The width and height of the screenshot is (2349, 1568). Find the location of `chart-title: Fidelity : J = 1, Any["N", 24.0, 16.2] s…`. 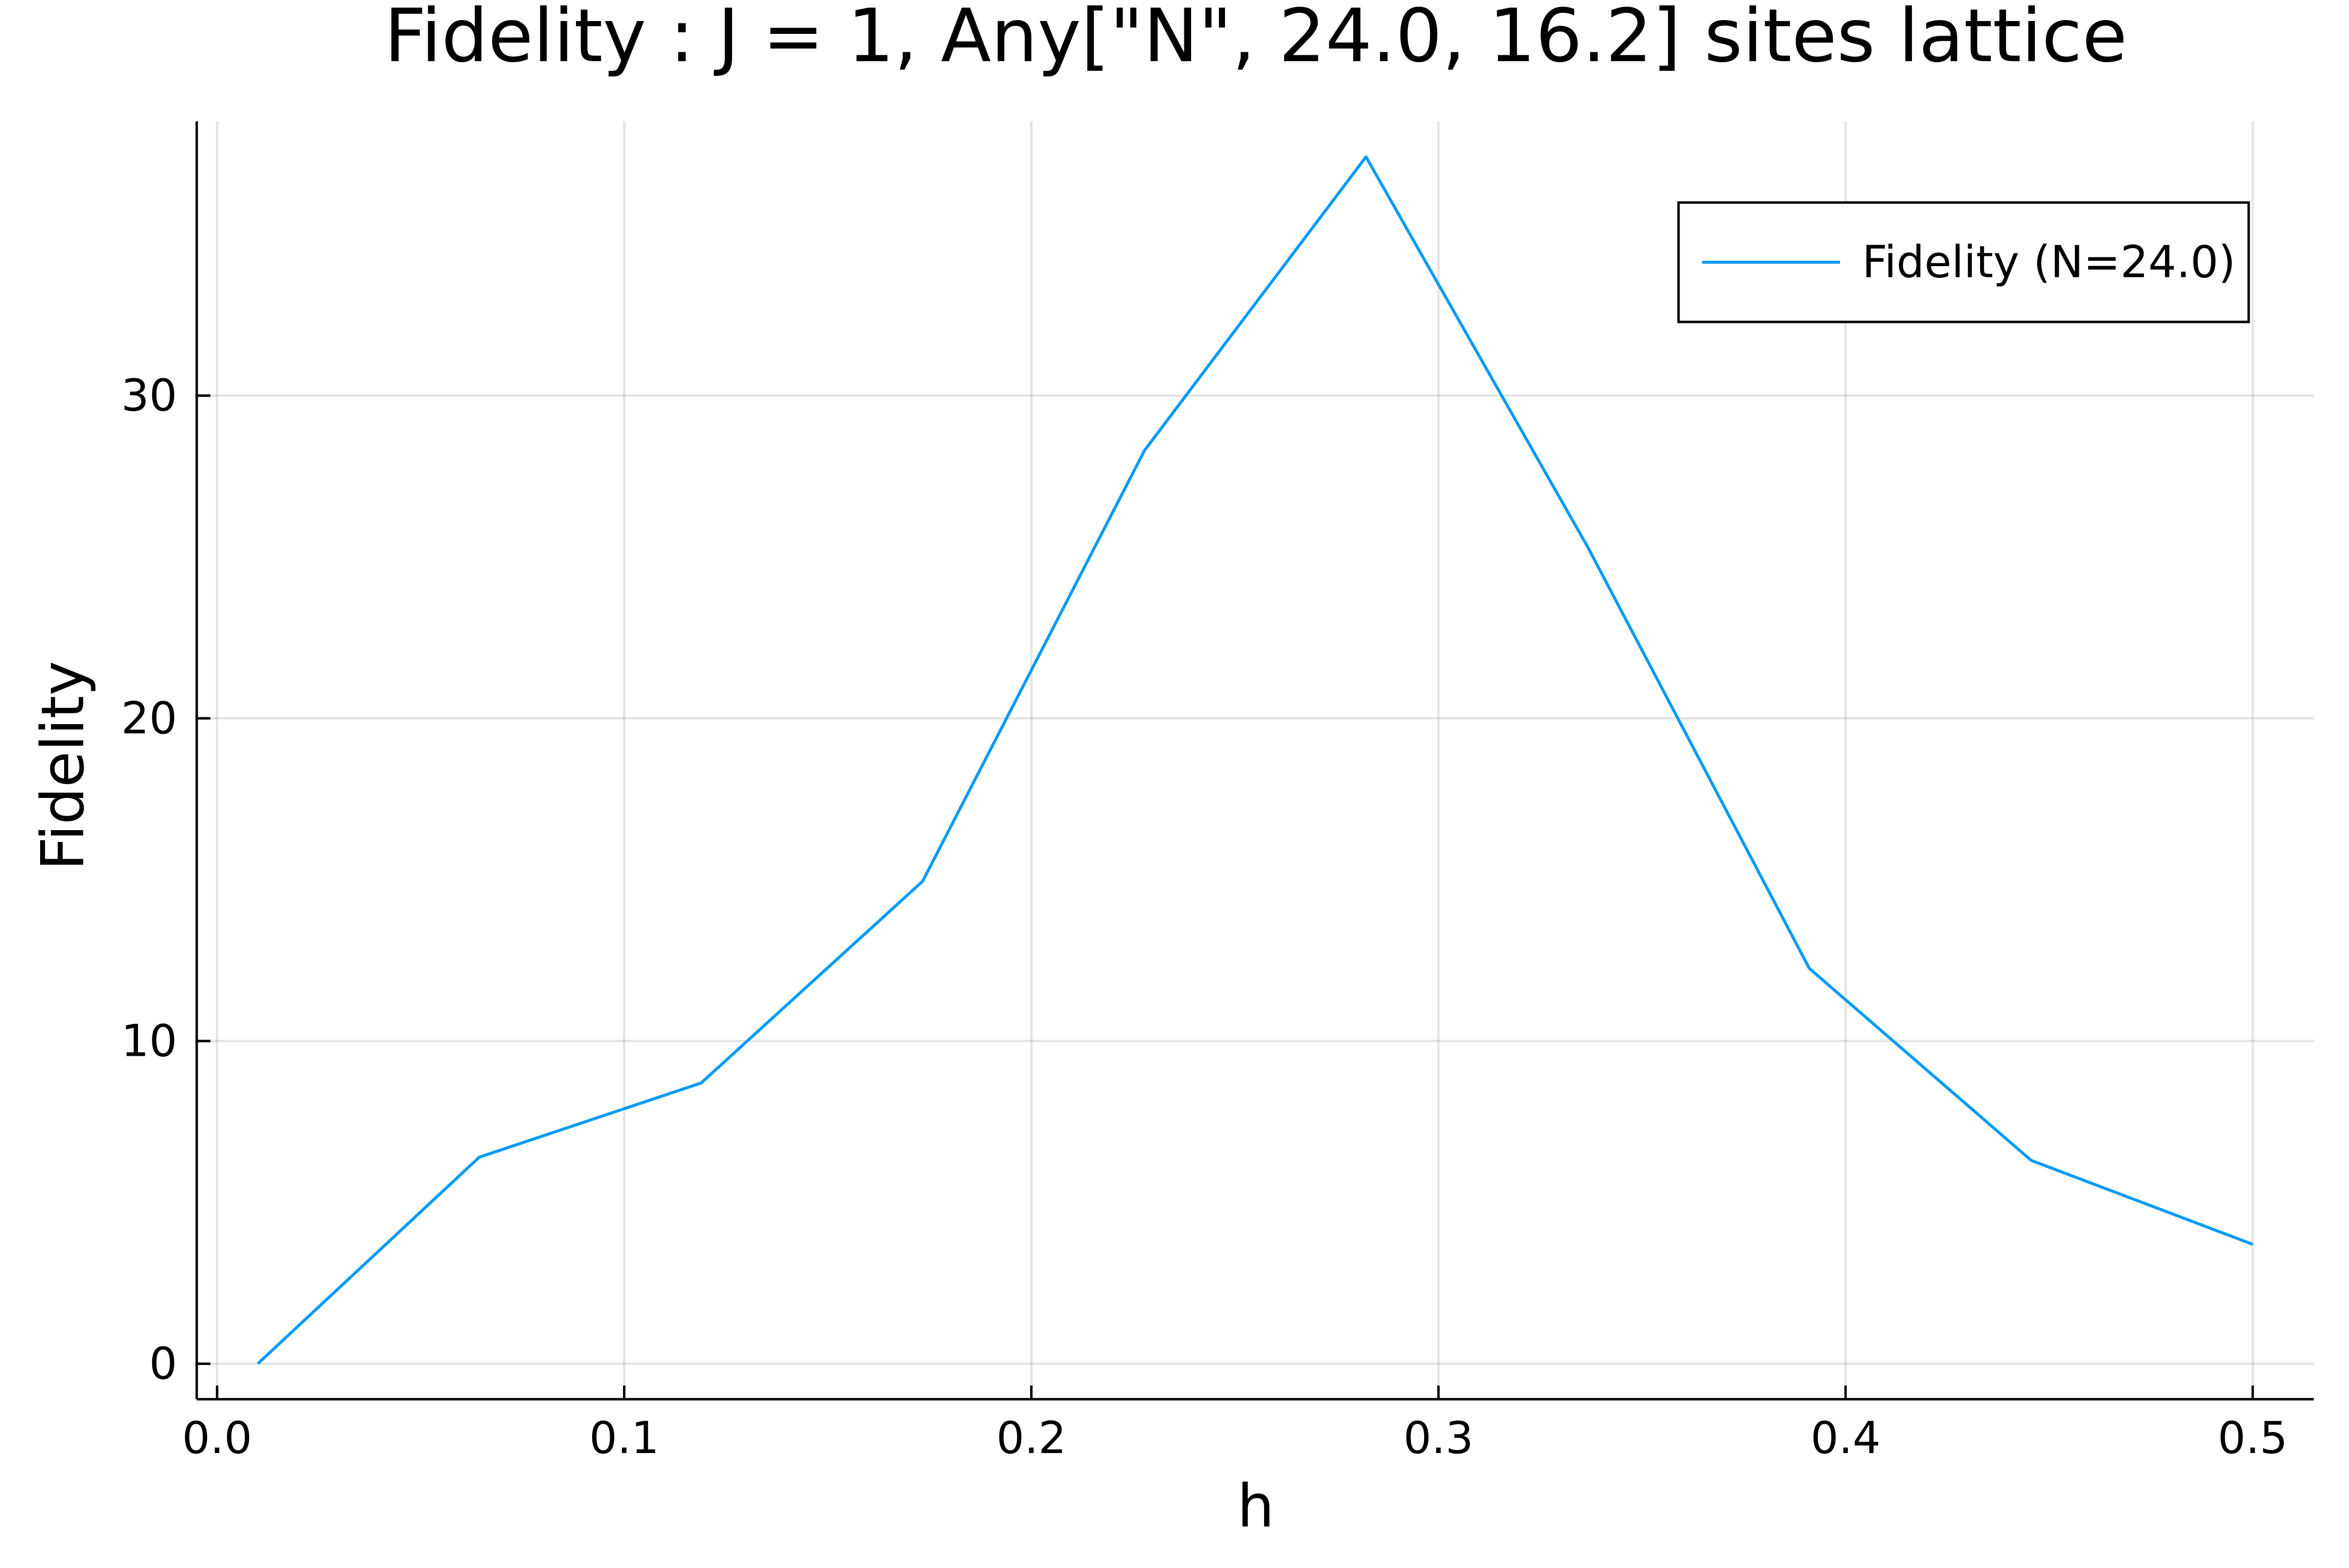

chart-title: Fidelity : J = 1, Any["N", 24.0, 16.2] s… is located at coordinates (1255, 40).